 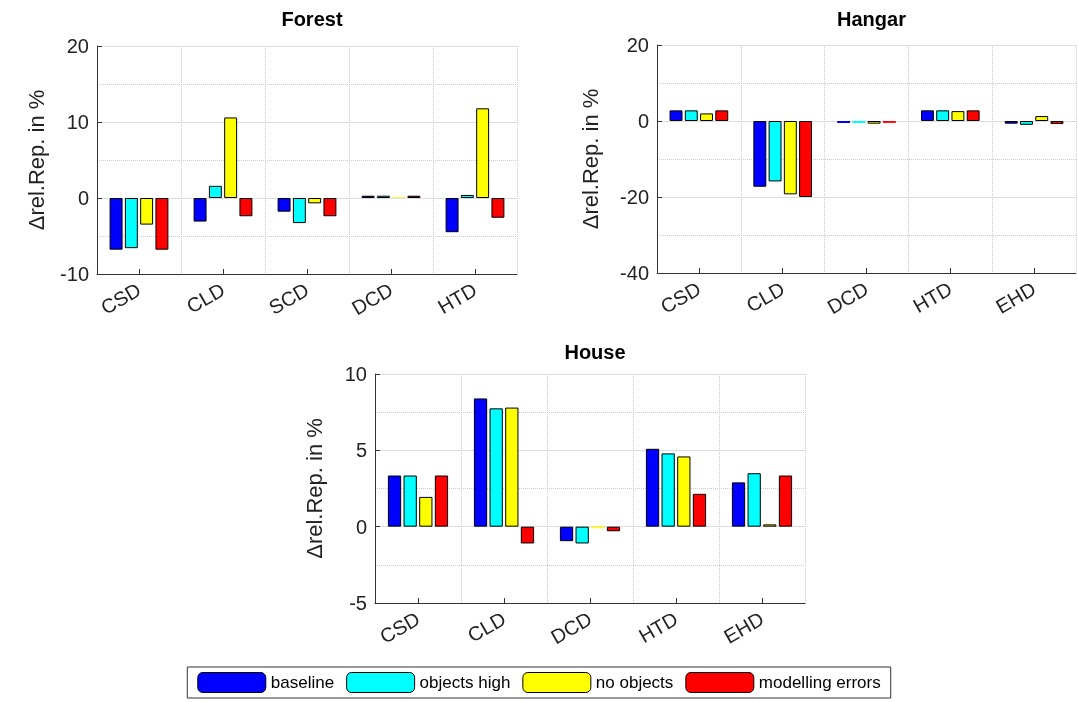 What do you see at coordinates (634, 197) in the screenshot?
I see `y-tick-label: -20` at bounding box center [634, 197].